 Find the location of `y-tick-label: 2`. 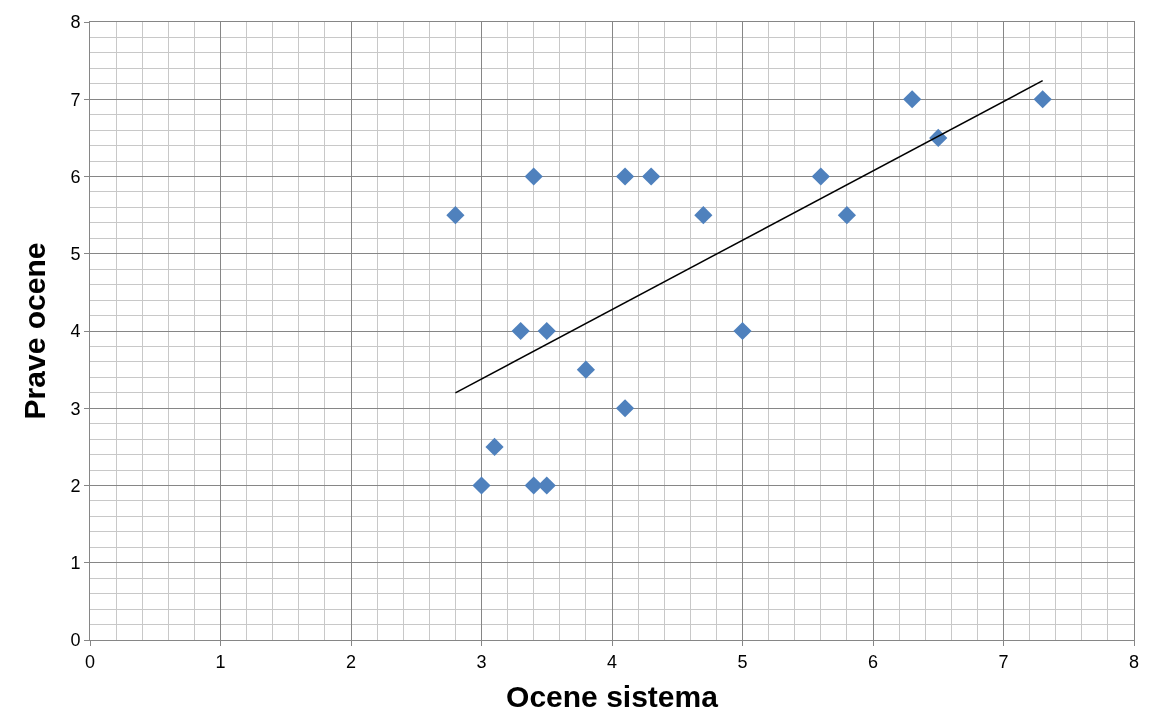

y-tick-label: 2 is located at coordinates (75, 485).